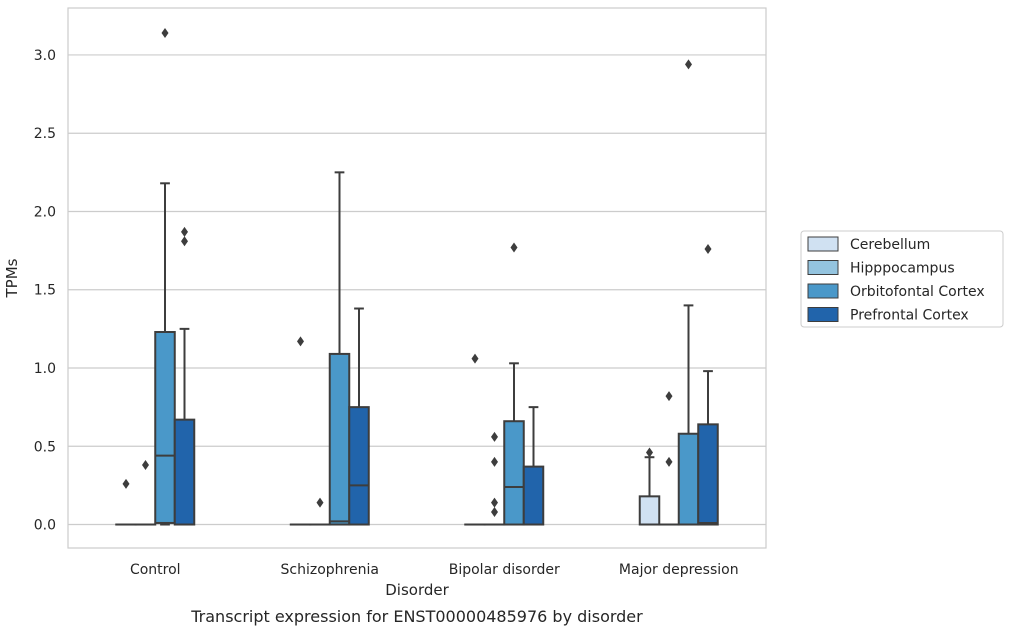  I want to click on y-tick-label: 2.5, so click(45, 134).